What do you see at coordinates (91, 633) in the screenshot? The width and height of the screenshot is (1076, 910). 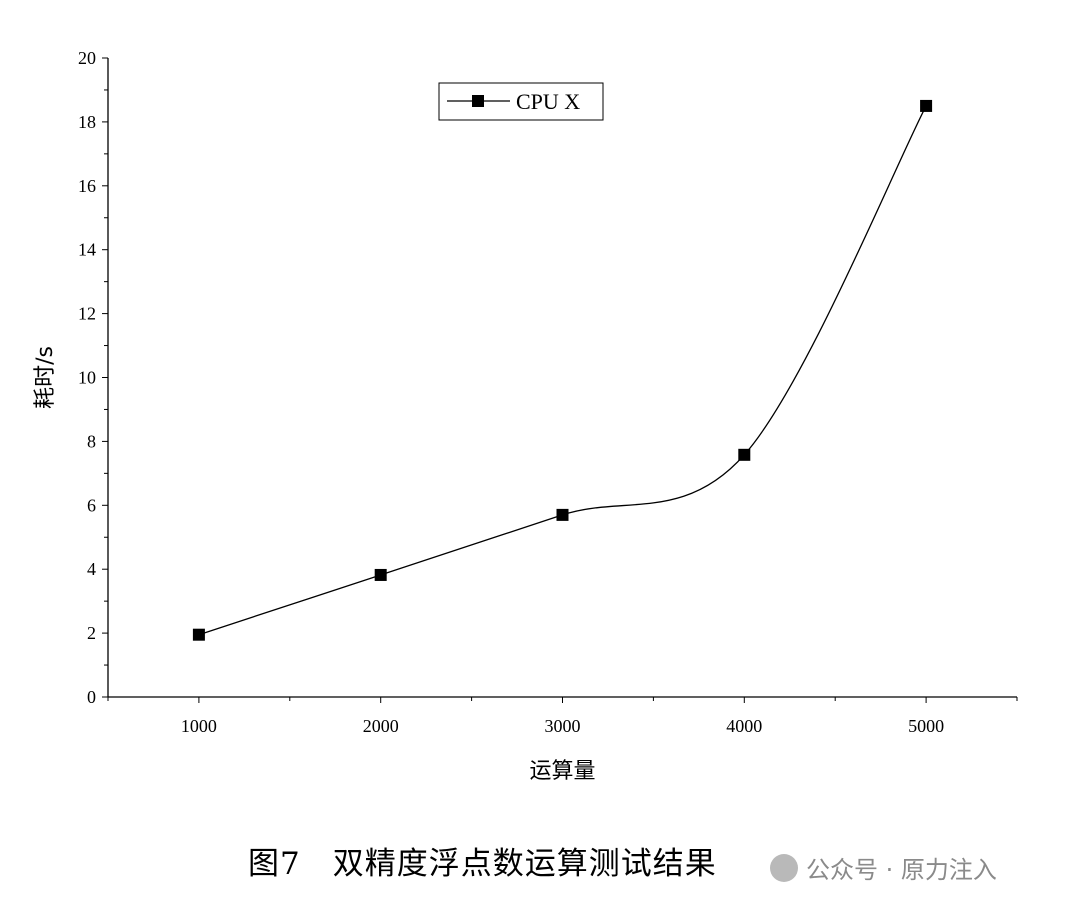 I see `y-tick-label: 2` at bounding box center [91, 633].